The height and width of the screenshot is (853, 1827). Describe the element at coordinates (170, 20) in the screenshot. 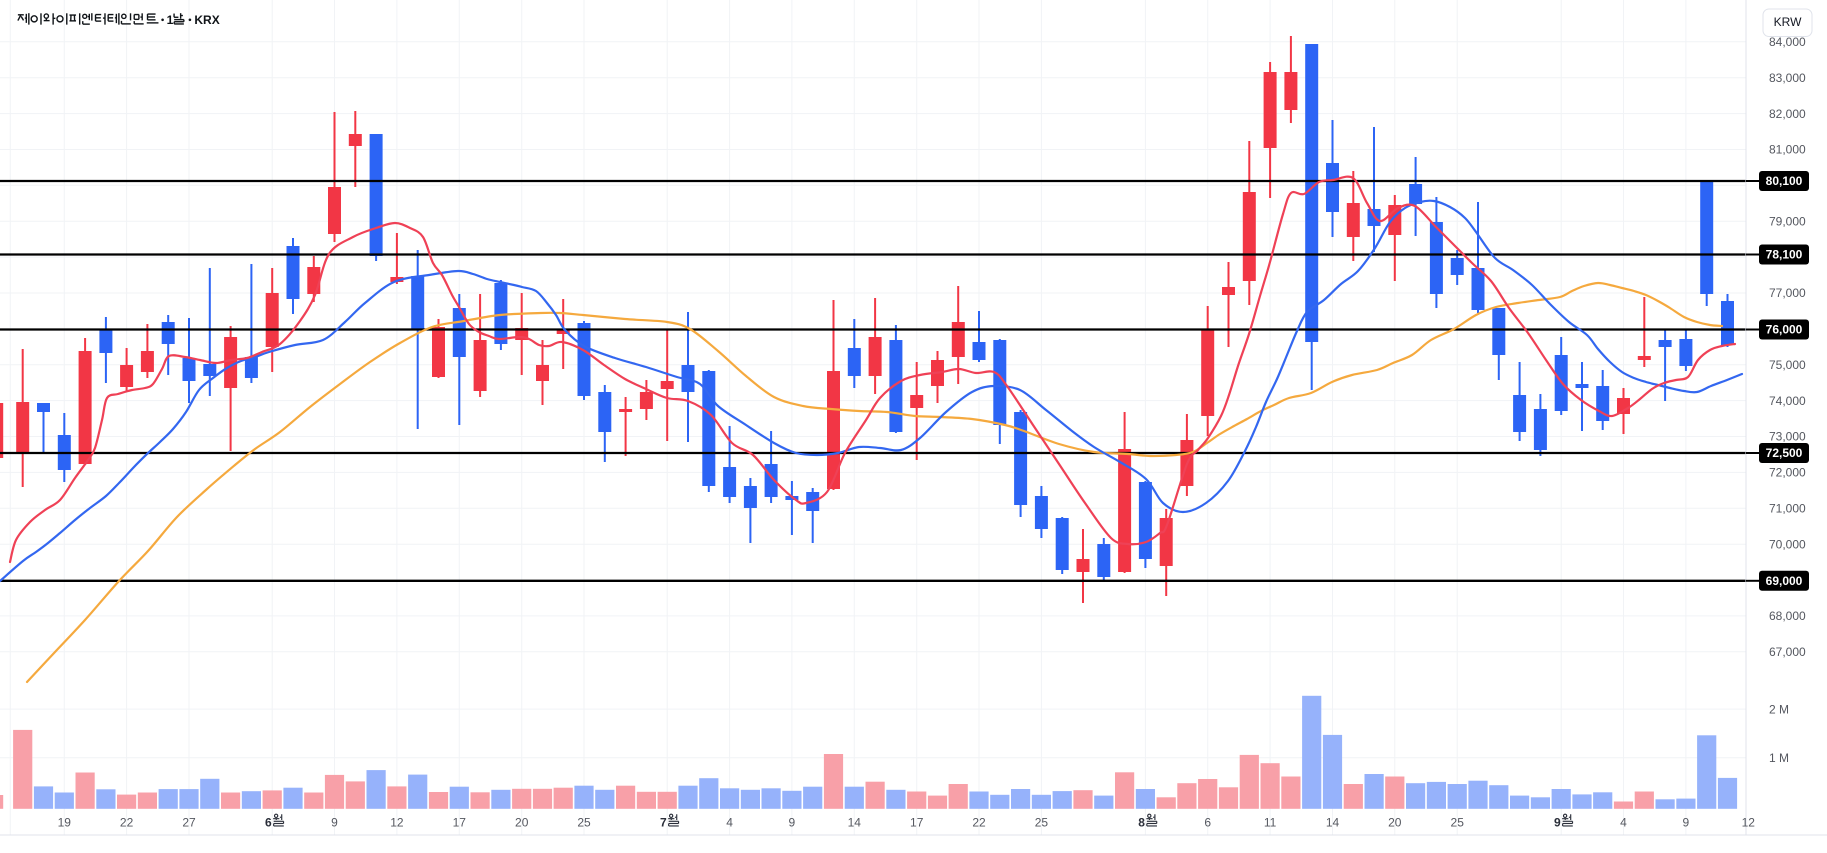

I see `svg-text: 1` at that location.